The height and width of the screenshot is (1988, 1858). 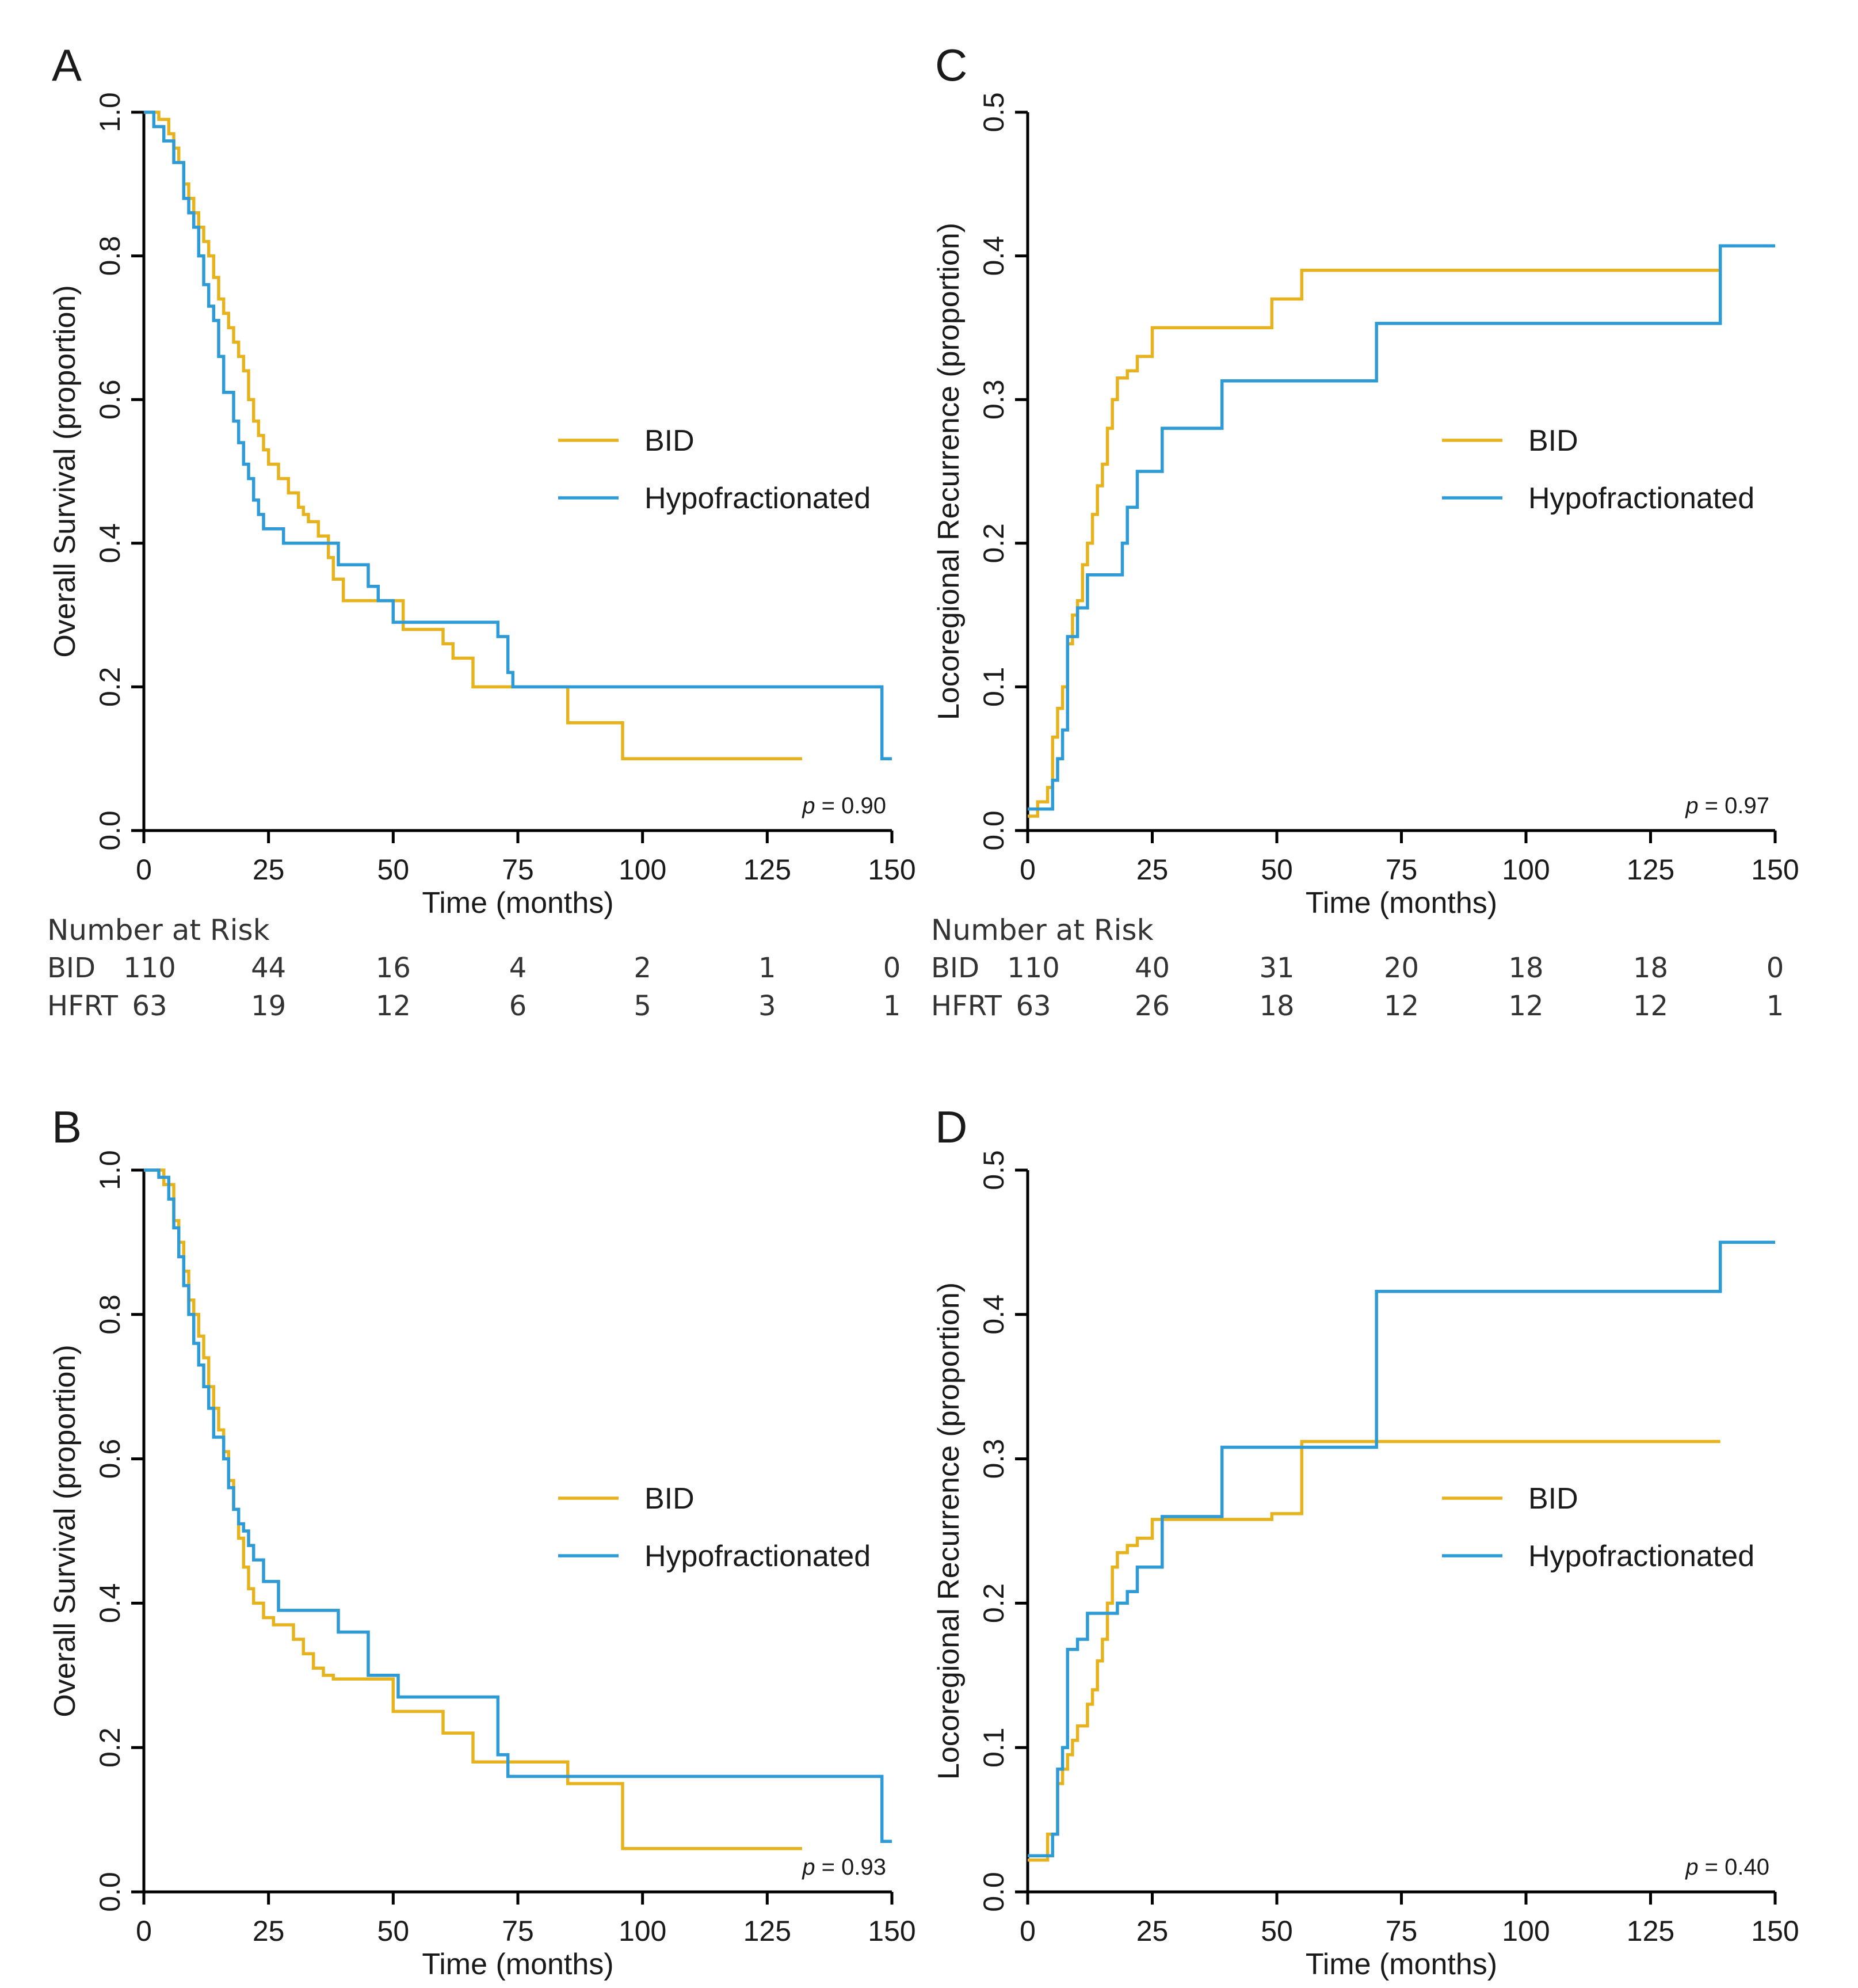 I want to click on y-tick-label: 0.5, so click(x=994, y=1170).